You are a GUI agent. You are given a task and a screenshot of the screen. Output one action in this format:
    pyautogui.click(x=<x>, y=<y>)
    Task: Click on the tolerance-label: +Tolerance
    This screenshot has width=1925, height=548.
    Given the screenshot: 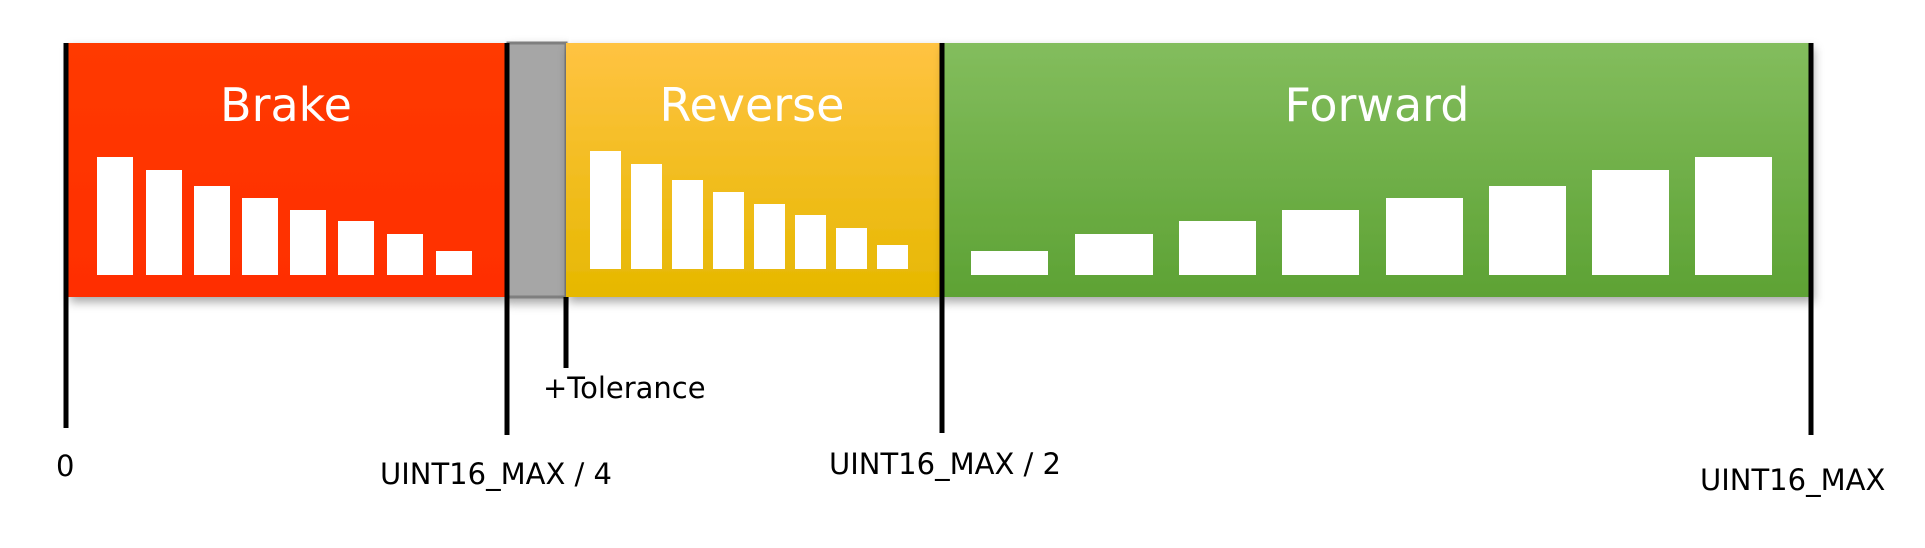 What is the action you would take?
    pyautogui.click(x=624, y=388)
    